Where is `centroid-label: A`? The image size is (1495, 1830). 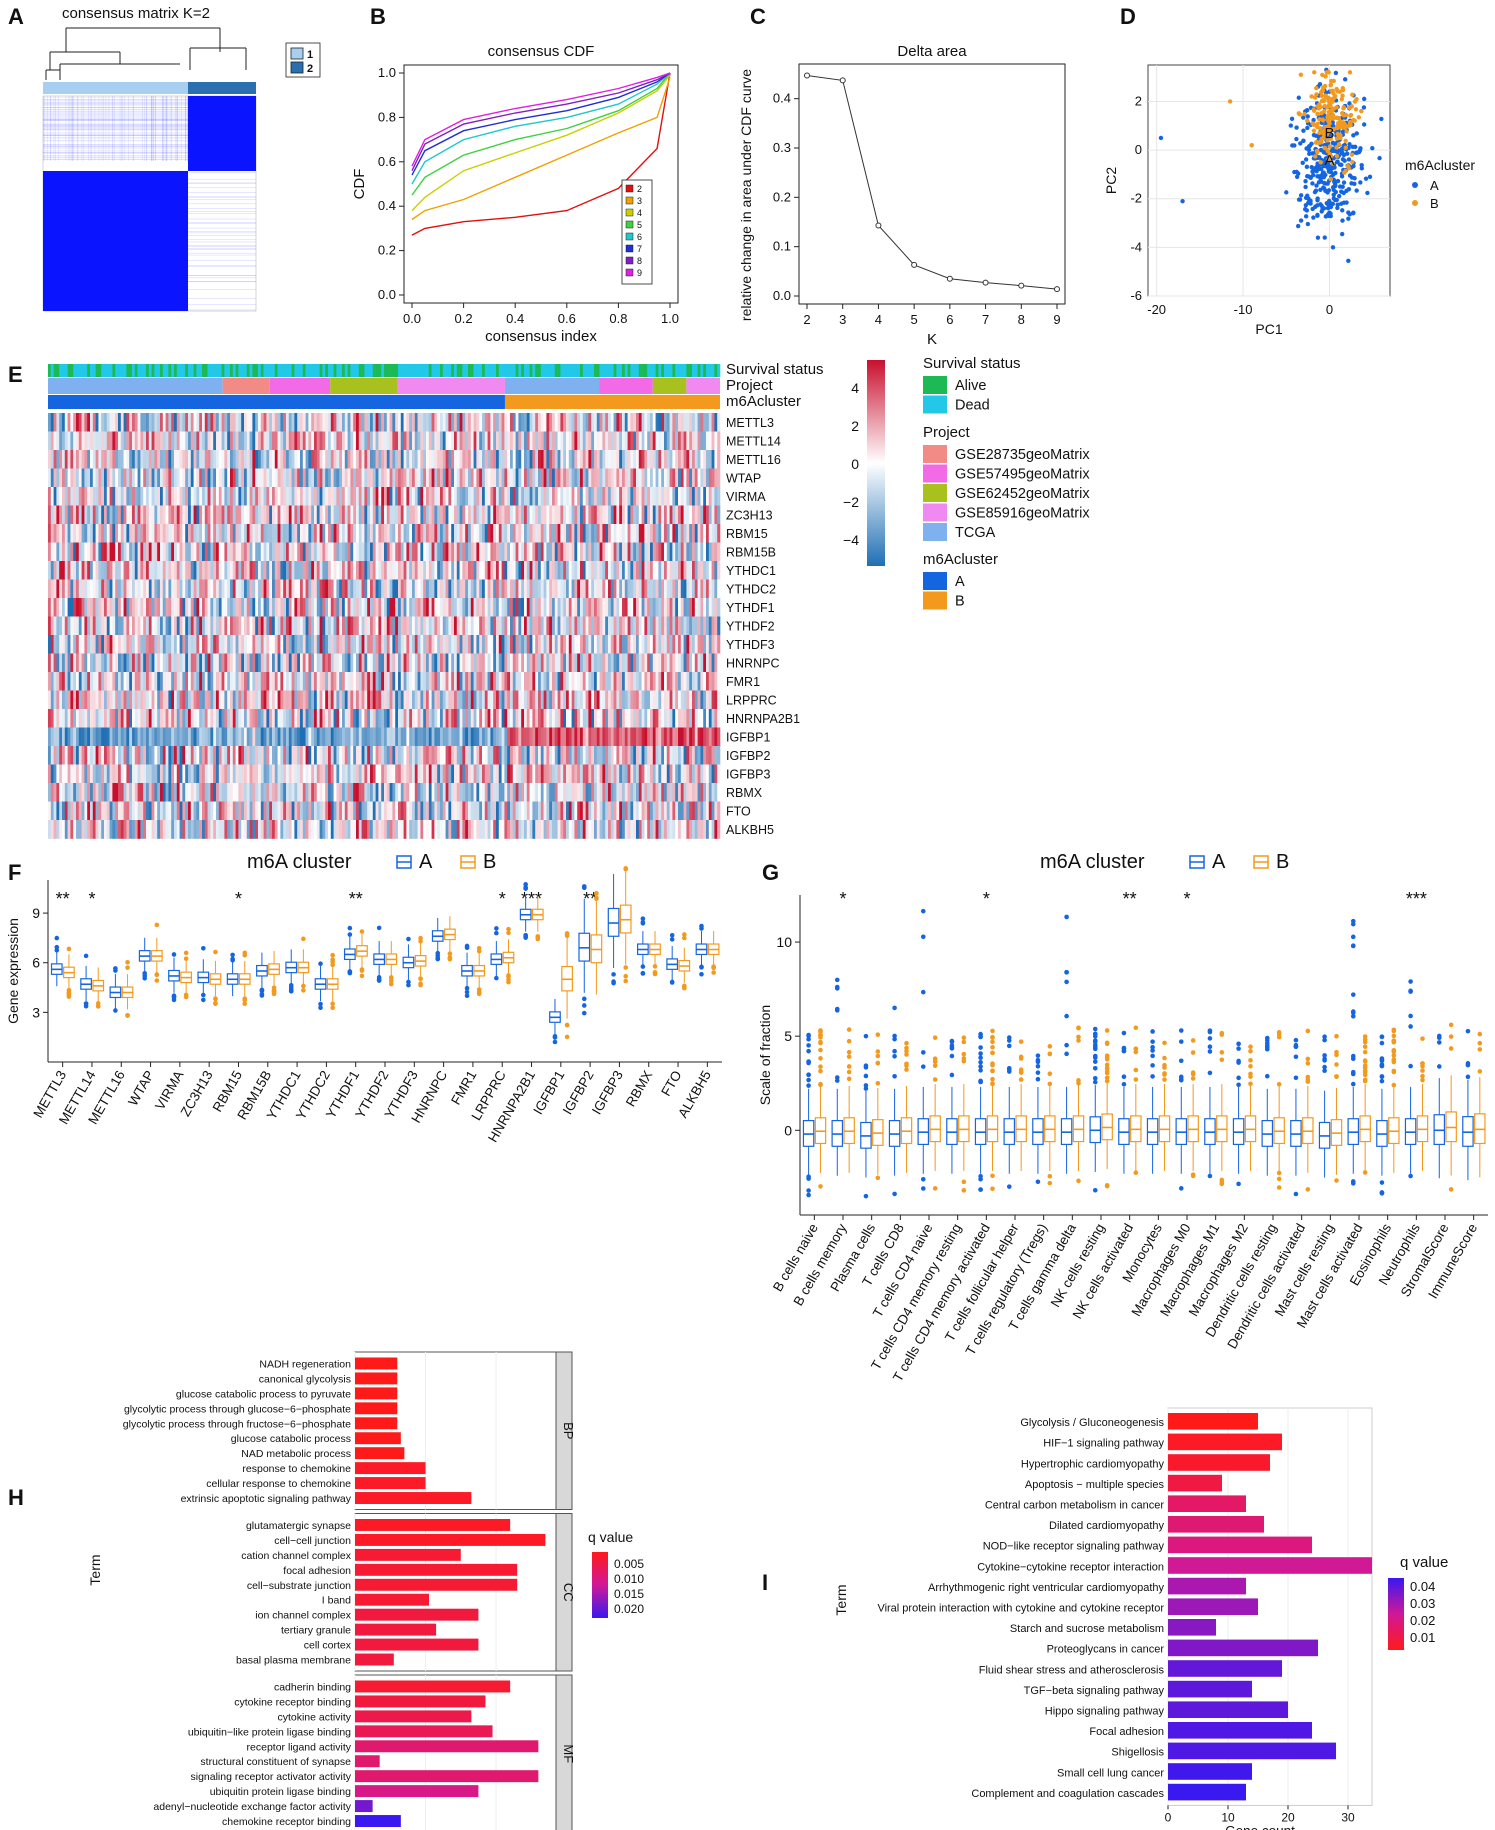 centroid-label: A is located at coordinates (1329, 160).